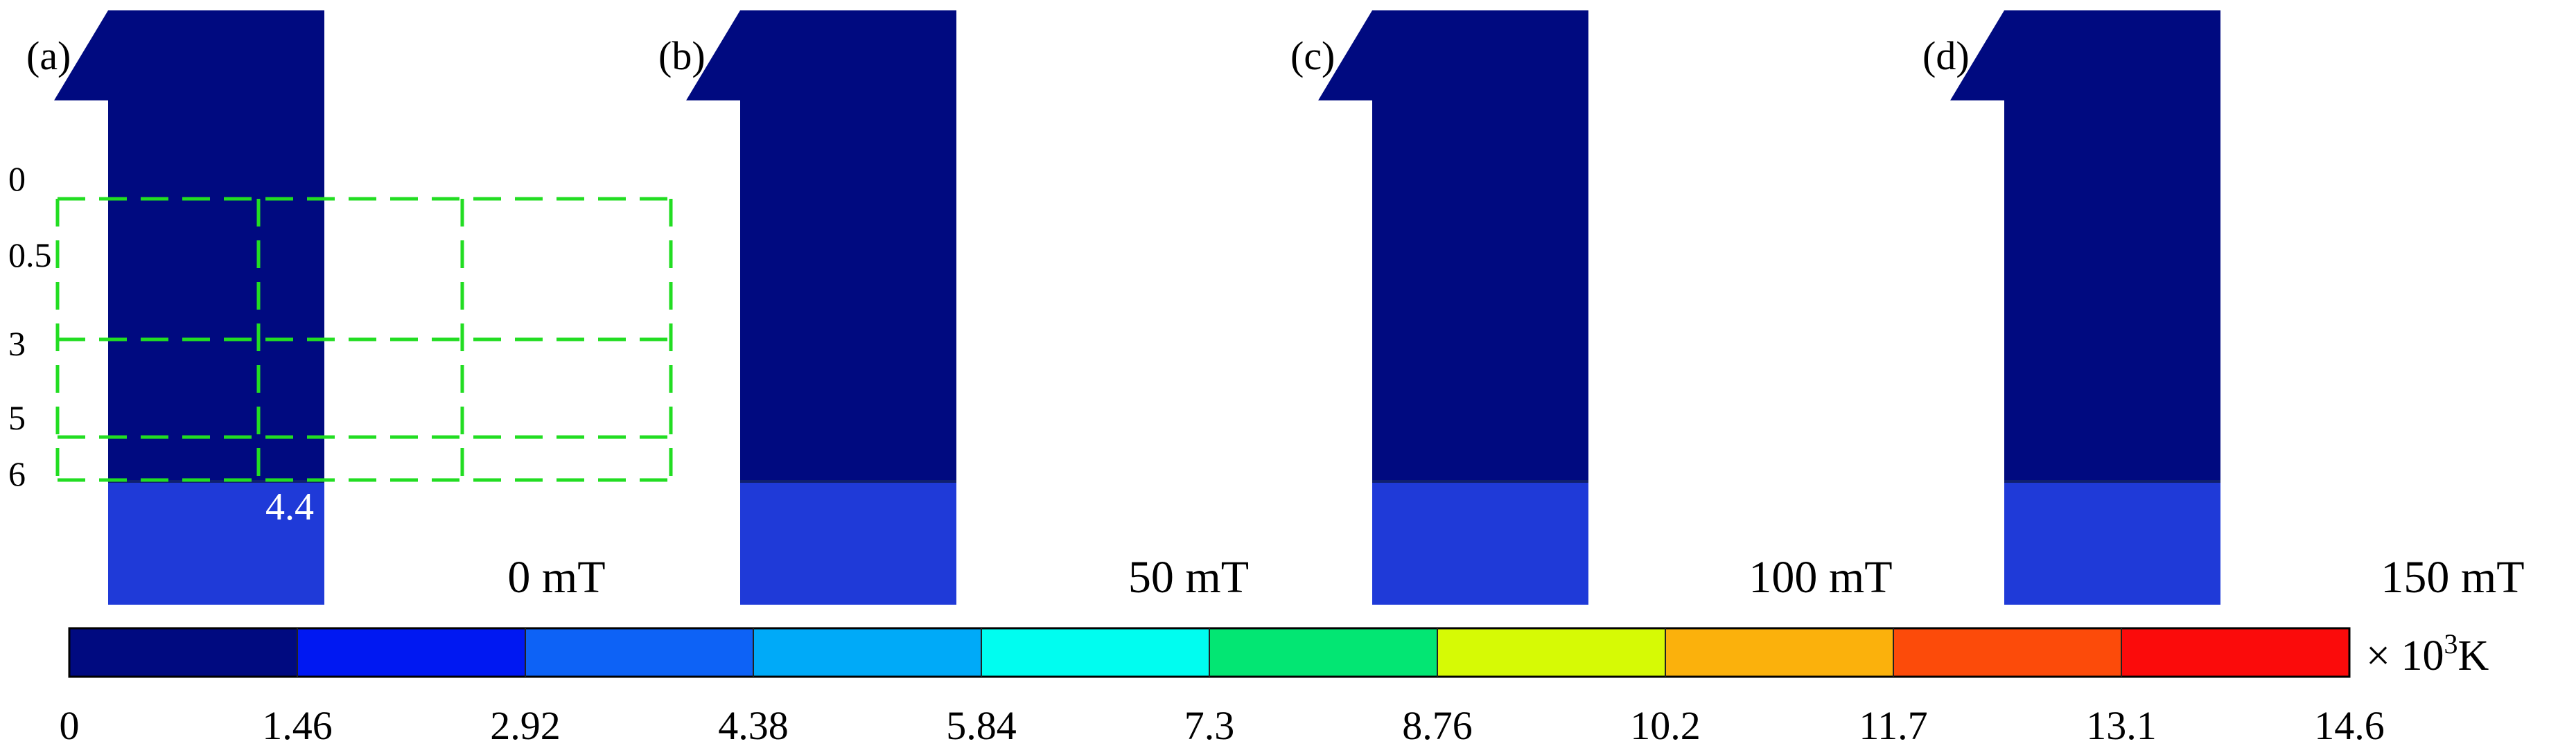 The width and height of the screenshot is (2576, 746). I want to click on colorbar-tick-label: 1.46, so click(297, 724).